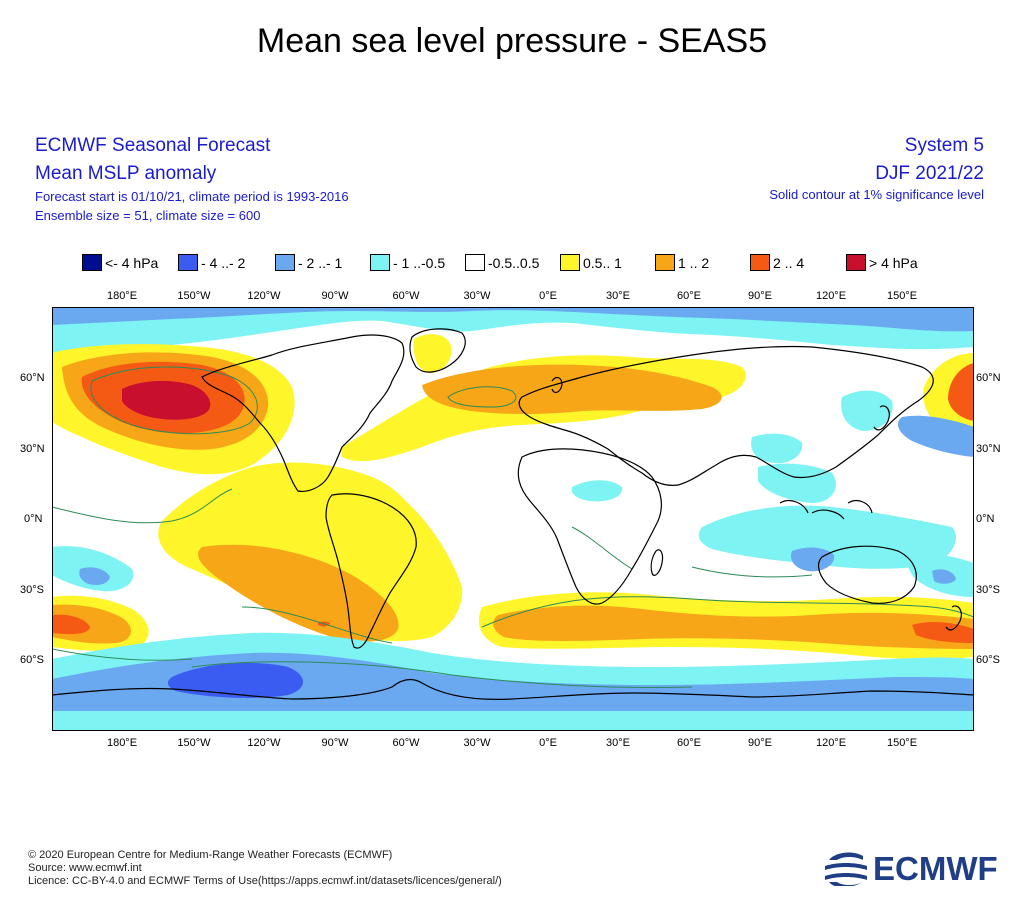  I want to click on footer-source: Source: www.ecmwf.int, so click(85, 868).